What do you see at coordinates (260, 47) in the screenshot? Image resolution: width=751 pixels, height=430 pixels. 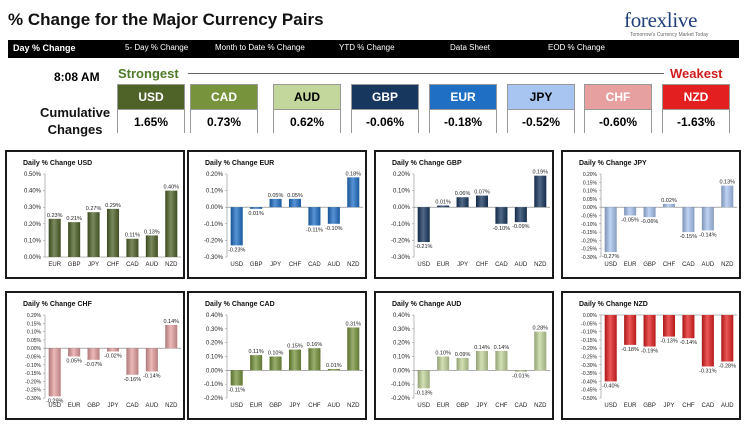 I see `nav-item-month-to-date: Month to Date % Change` at bounding box center [260, 47].